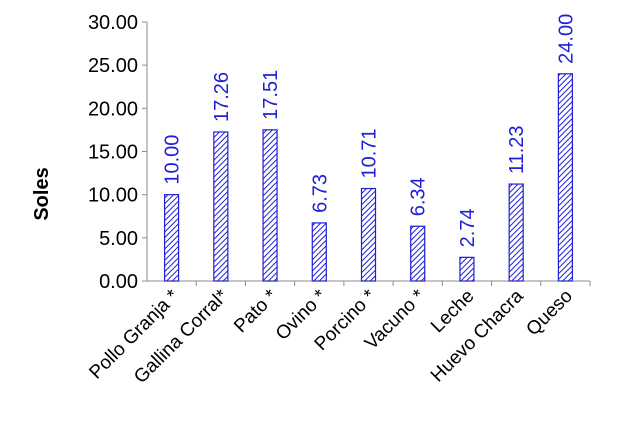 Image resolution: width=620 pixels, height=421 pixels. I want to click on data-label: 10.00, so click(173, 160).